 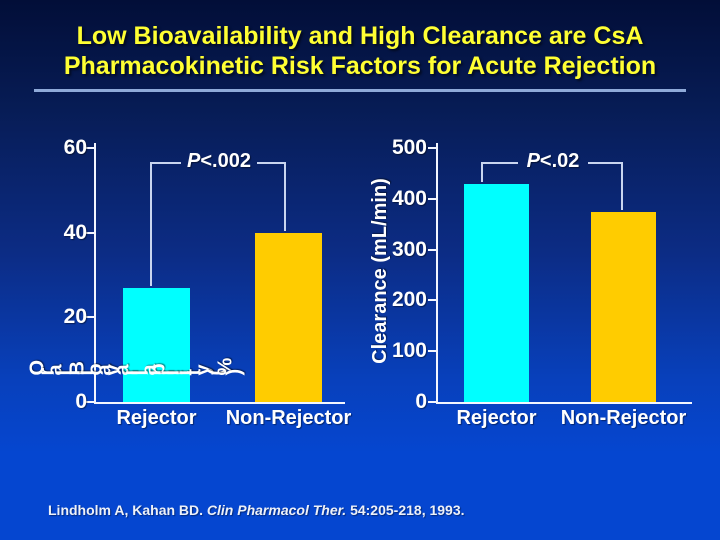 What do you see at coordinates (127, 510) in the screenshot?
I see `citation-authors: Lindholm A, Kahan BD.` at bounding box center [127, 510].